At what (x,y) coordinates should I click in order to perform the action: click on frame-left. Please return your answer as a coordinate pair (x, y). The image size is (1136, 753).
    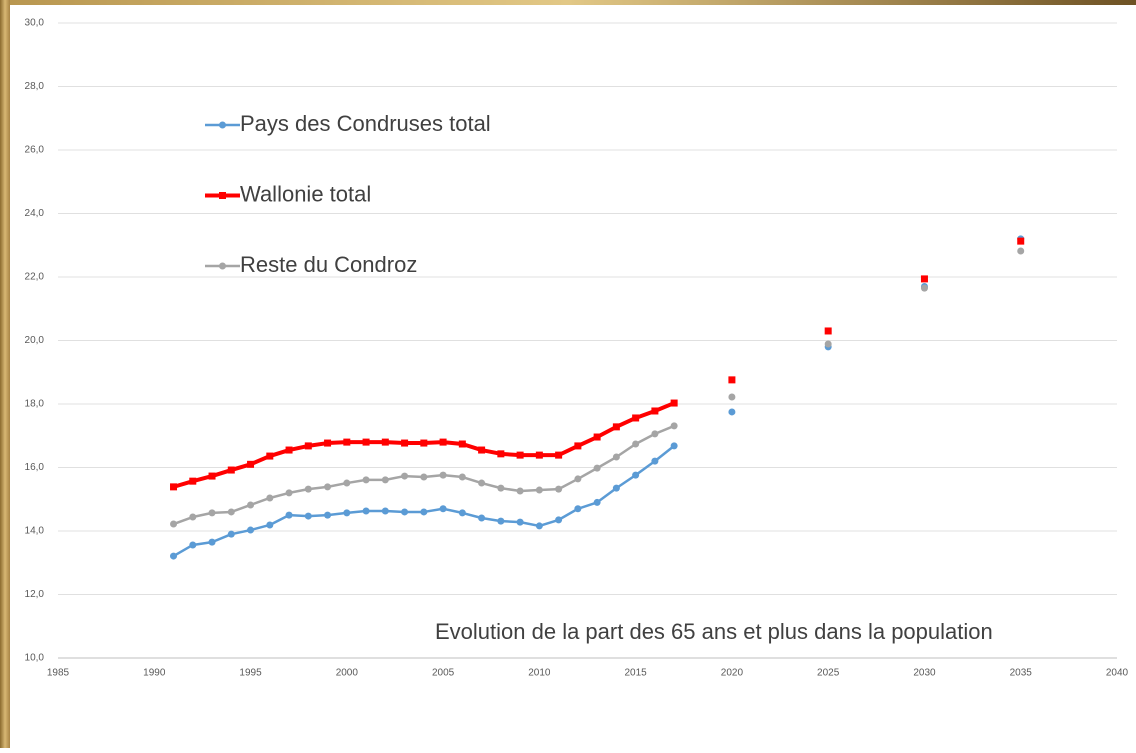
    Looking at the image, I should click on (5, 374).